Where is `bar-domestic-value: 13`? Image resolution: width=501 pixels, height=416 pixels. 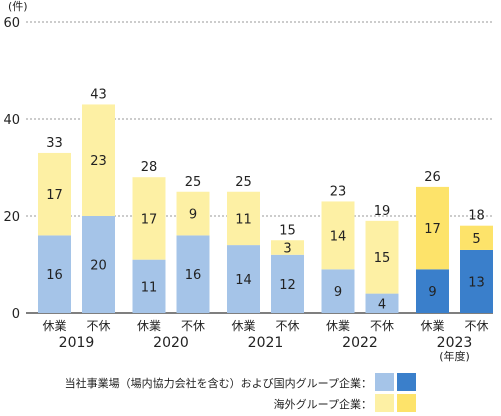 bar-domestic-value: 13 is located at coordinates (476, 282).